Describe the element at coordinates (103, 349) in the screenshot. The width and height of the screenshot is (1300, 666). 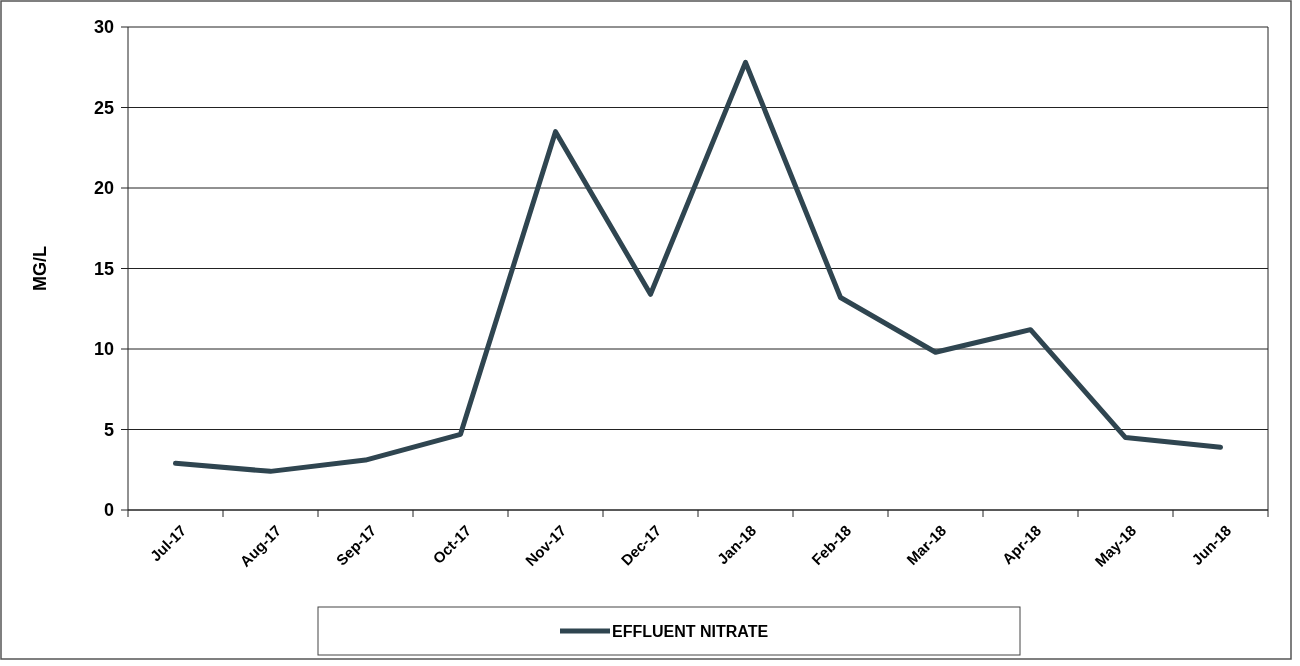
I see `y-tick-label: 10` at that location.